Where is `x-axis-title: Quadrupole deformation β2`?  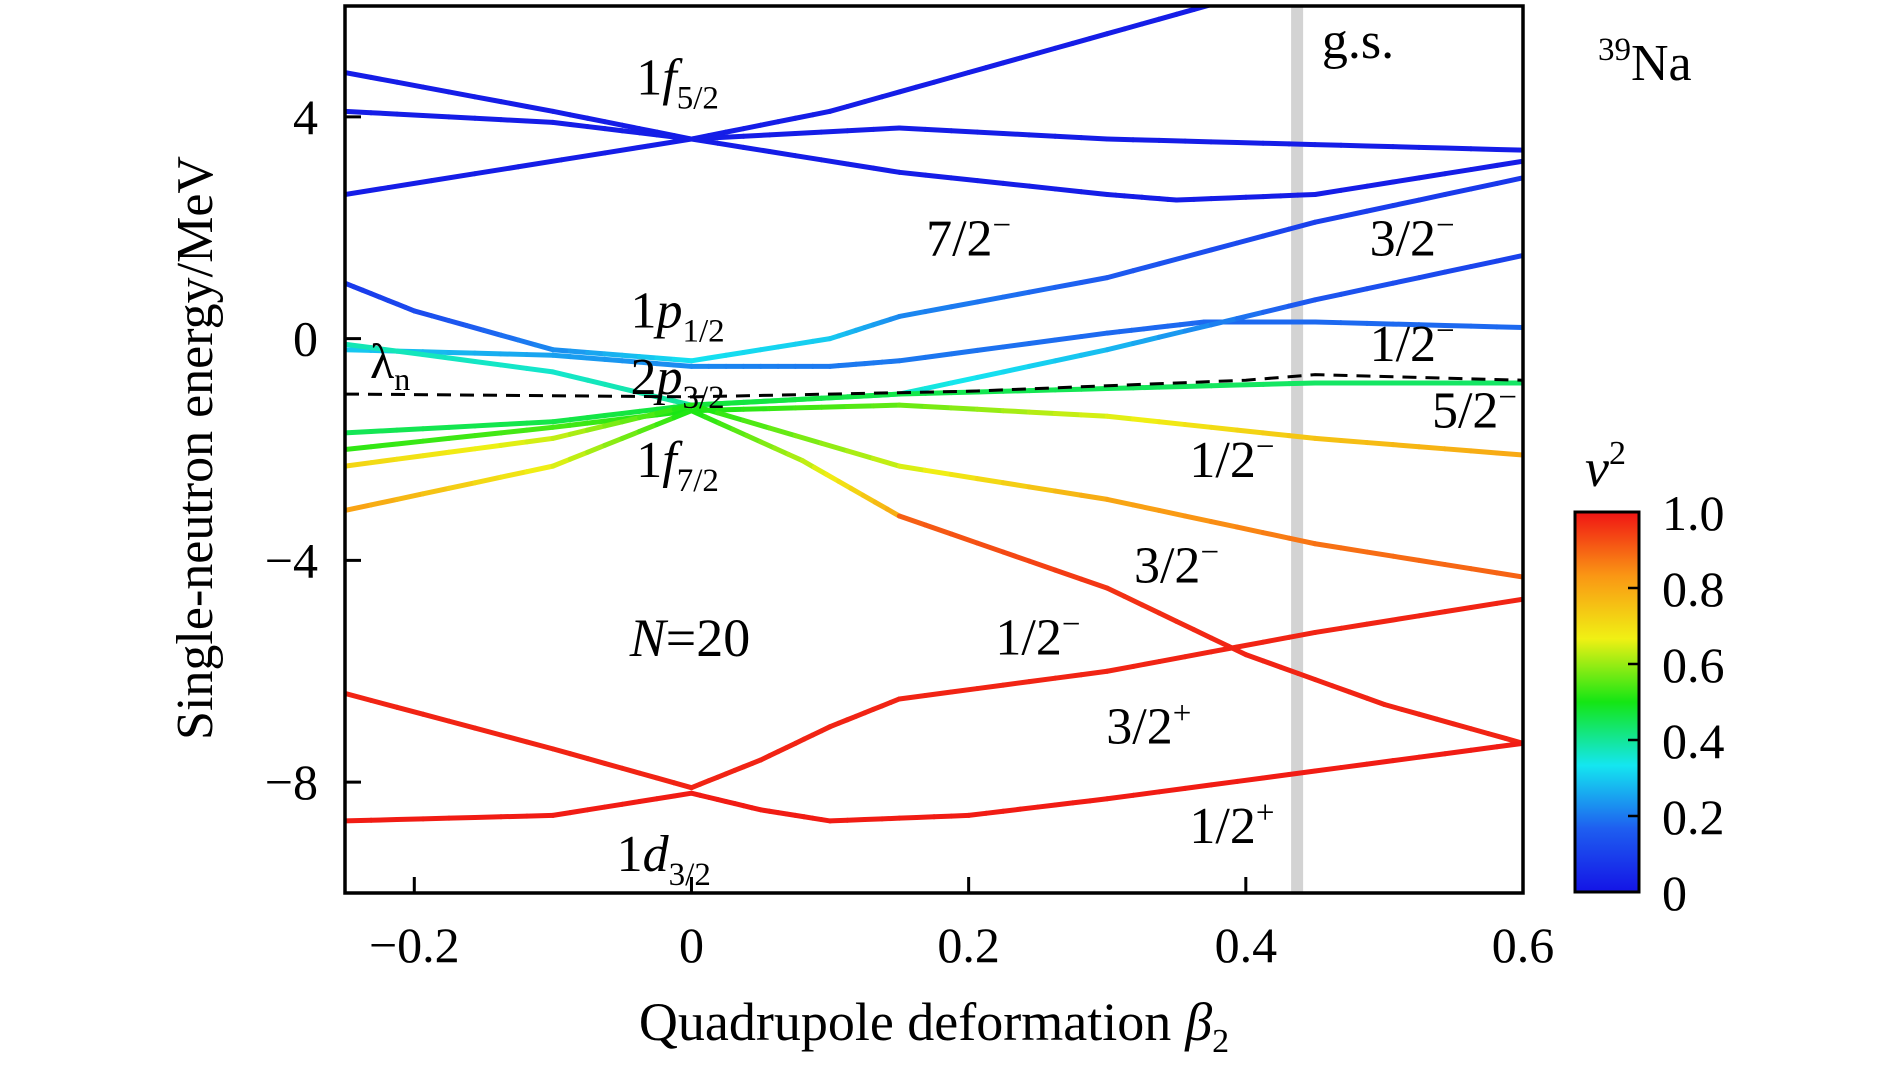 x-axis-title: Quadrupole deformation β2 is located at coordinates (934, 1026).